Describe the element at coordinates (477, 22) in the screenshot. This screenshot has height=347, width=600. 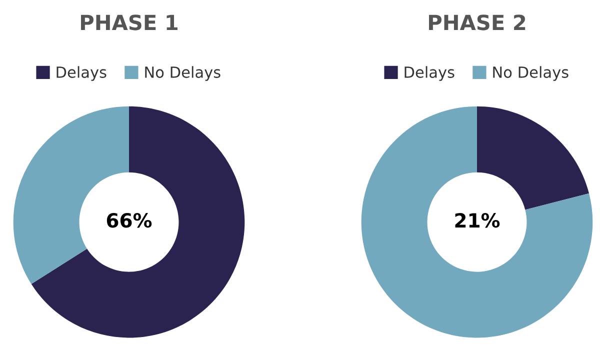
I see `chart-title: PHASE 2` at that location.